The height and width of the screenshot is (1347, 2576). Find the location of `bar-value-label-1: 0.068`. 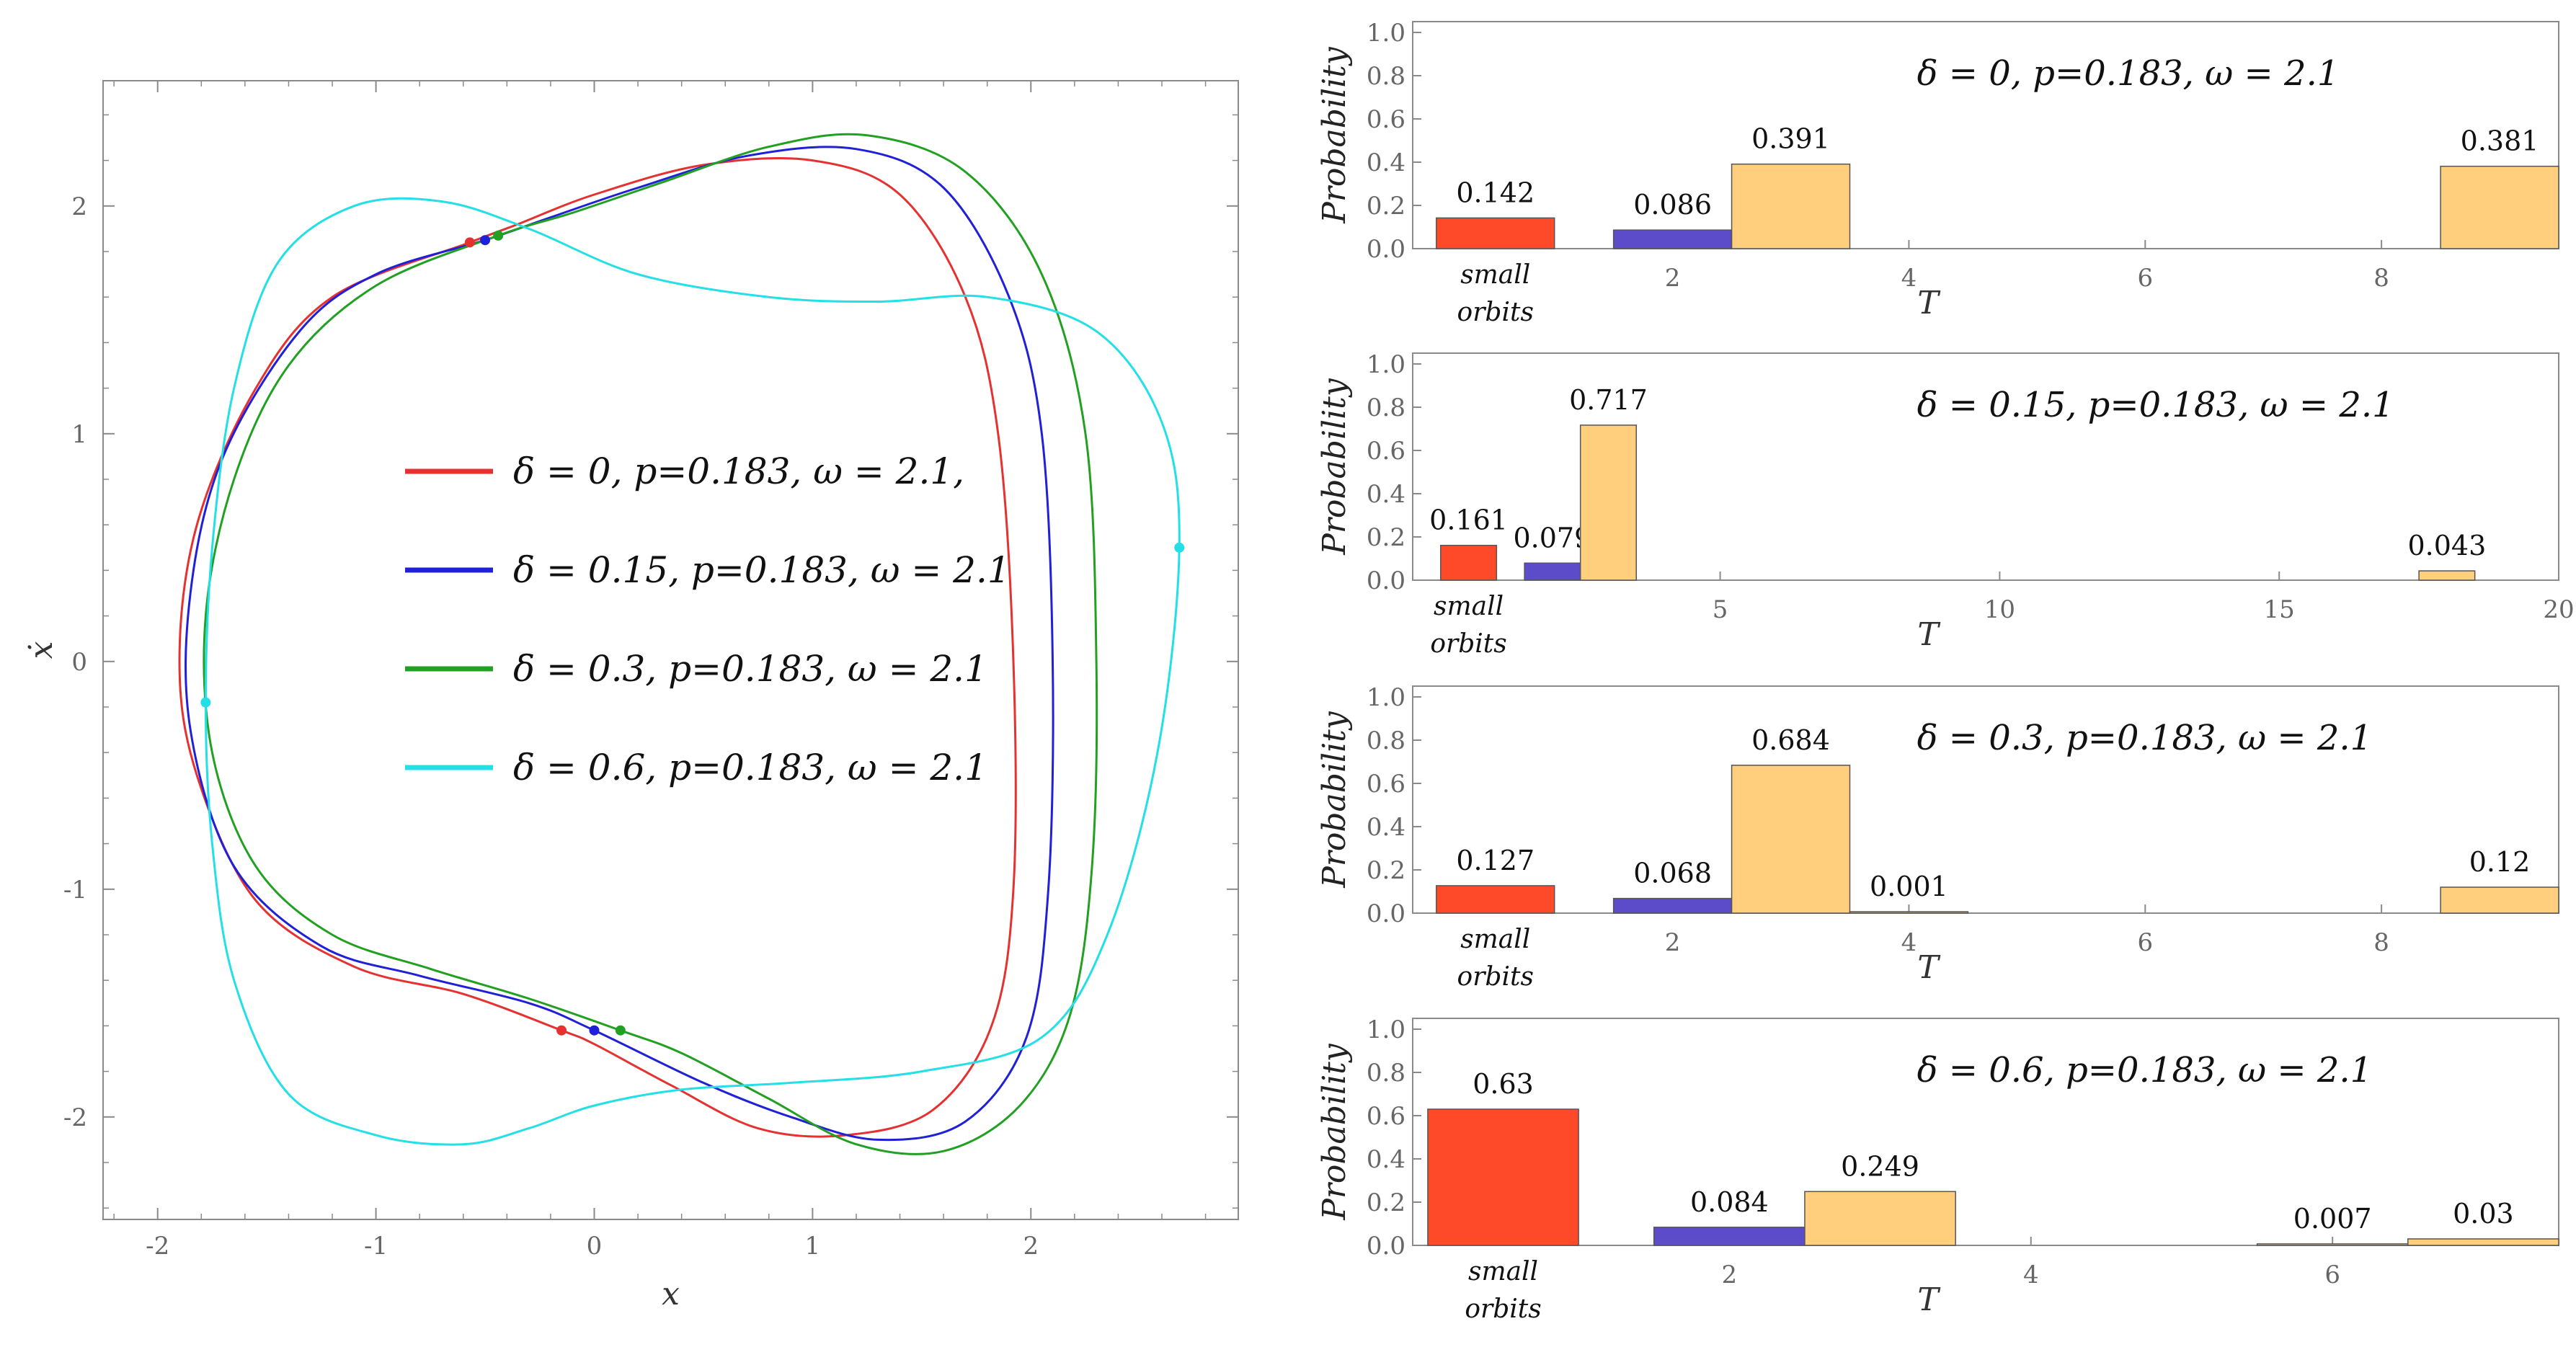

bar-value-label-1: 0.068 is located at coordinates (1672, 873).